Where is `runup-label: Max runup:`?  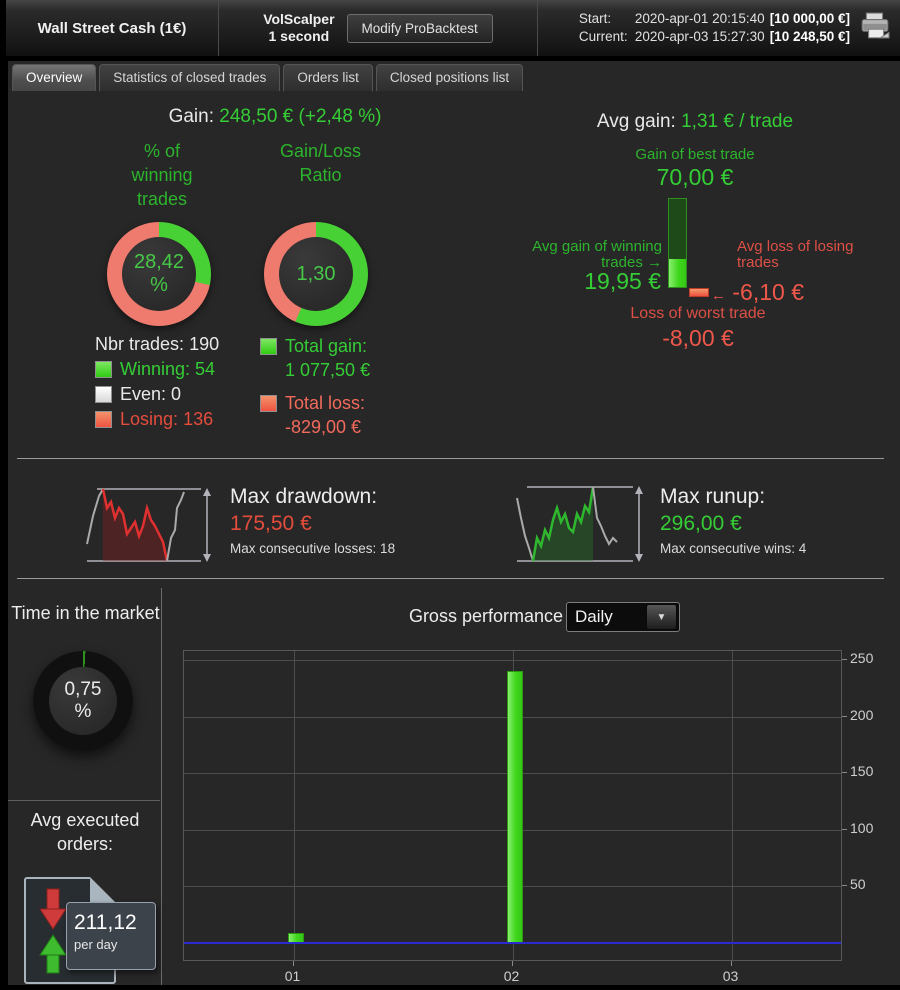
runup-label: Max runup: is located at coordinates (713, 496).